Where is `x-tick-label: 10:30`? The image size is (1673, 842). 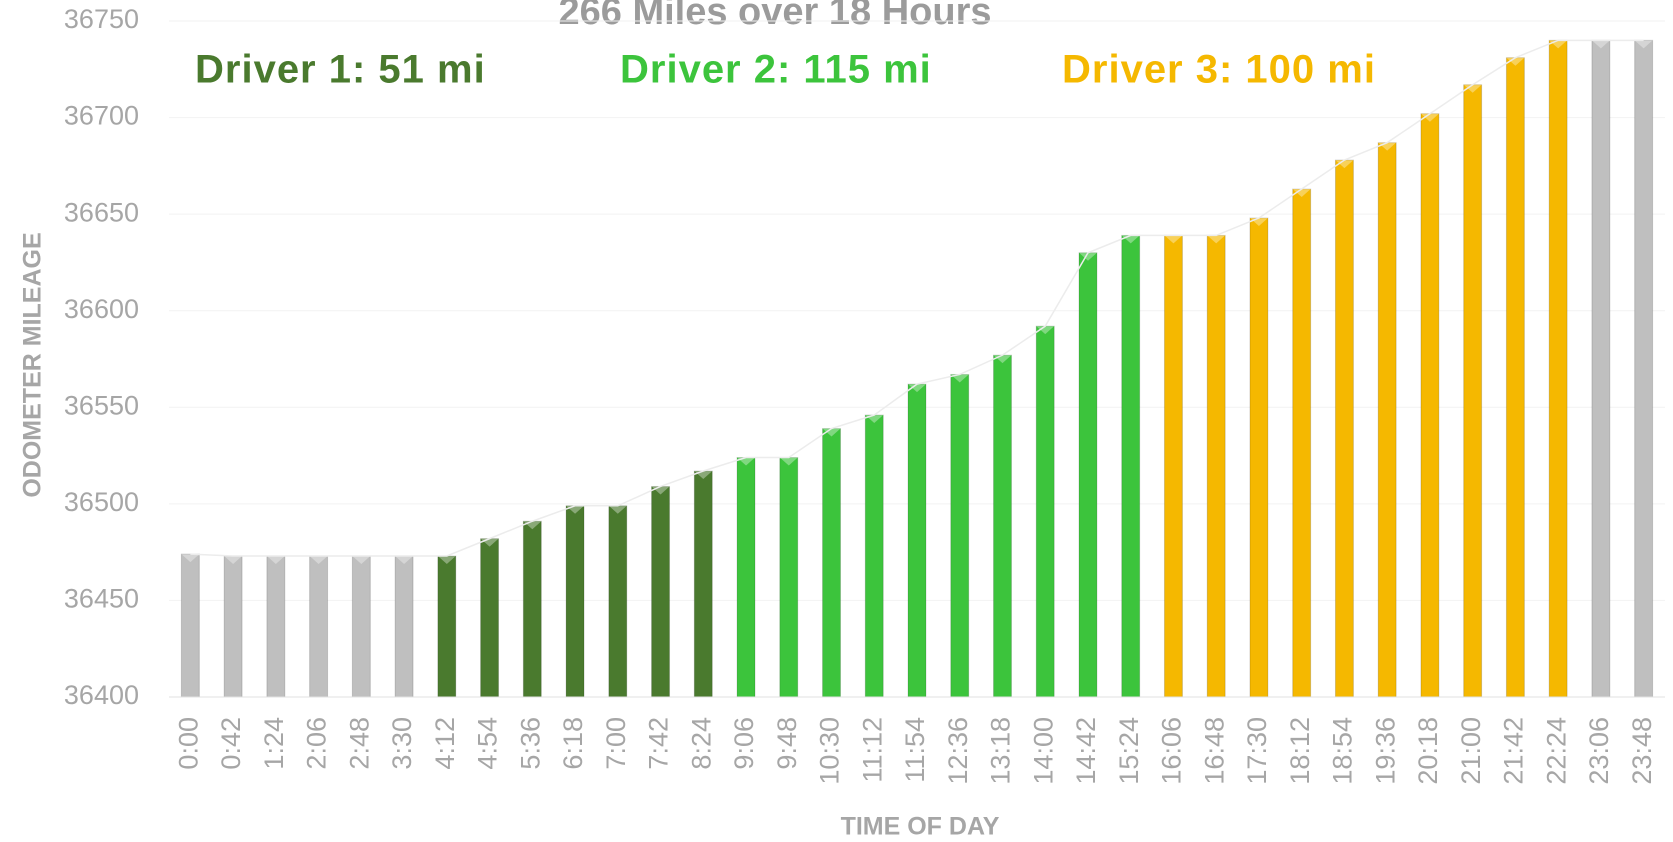
x-tick-label: 10:30 is located at coordinates (830, 751).